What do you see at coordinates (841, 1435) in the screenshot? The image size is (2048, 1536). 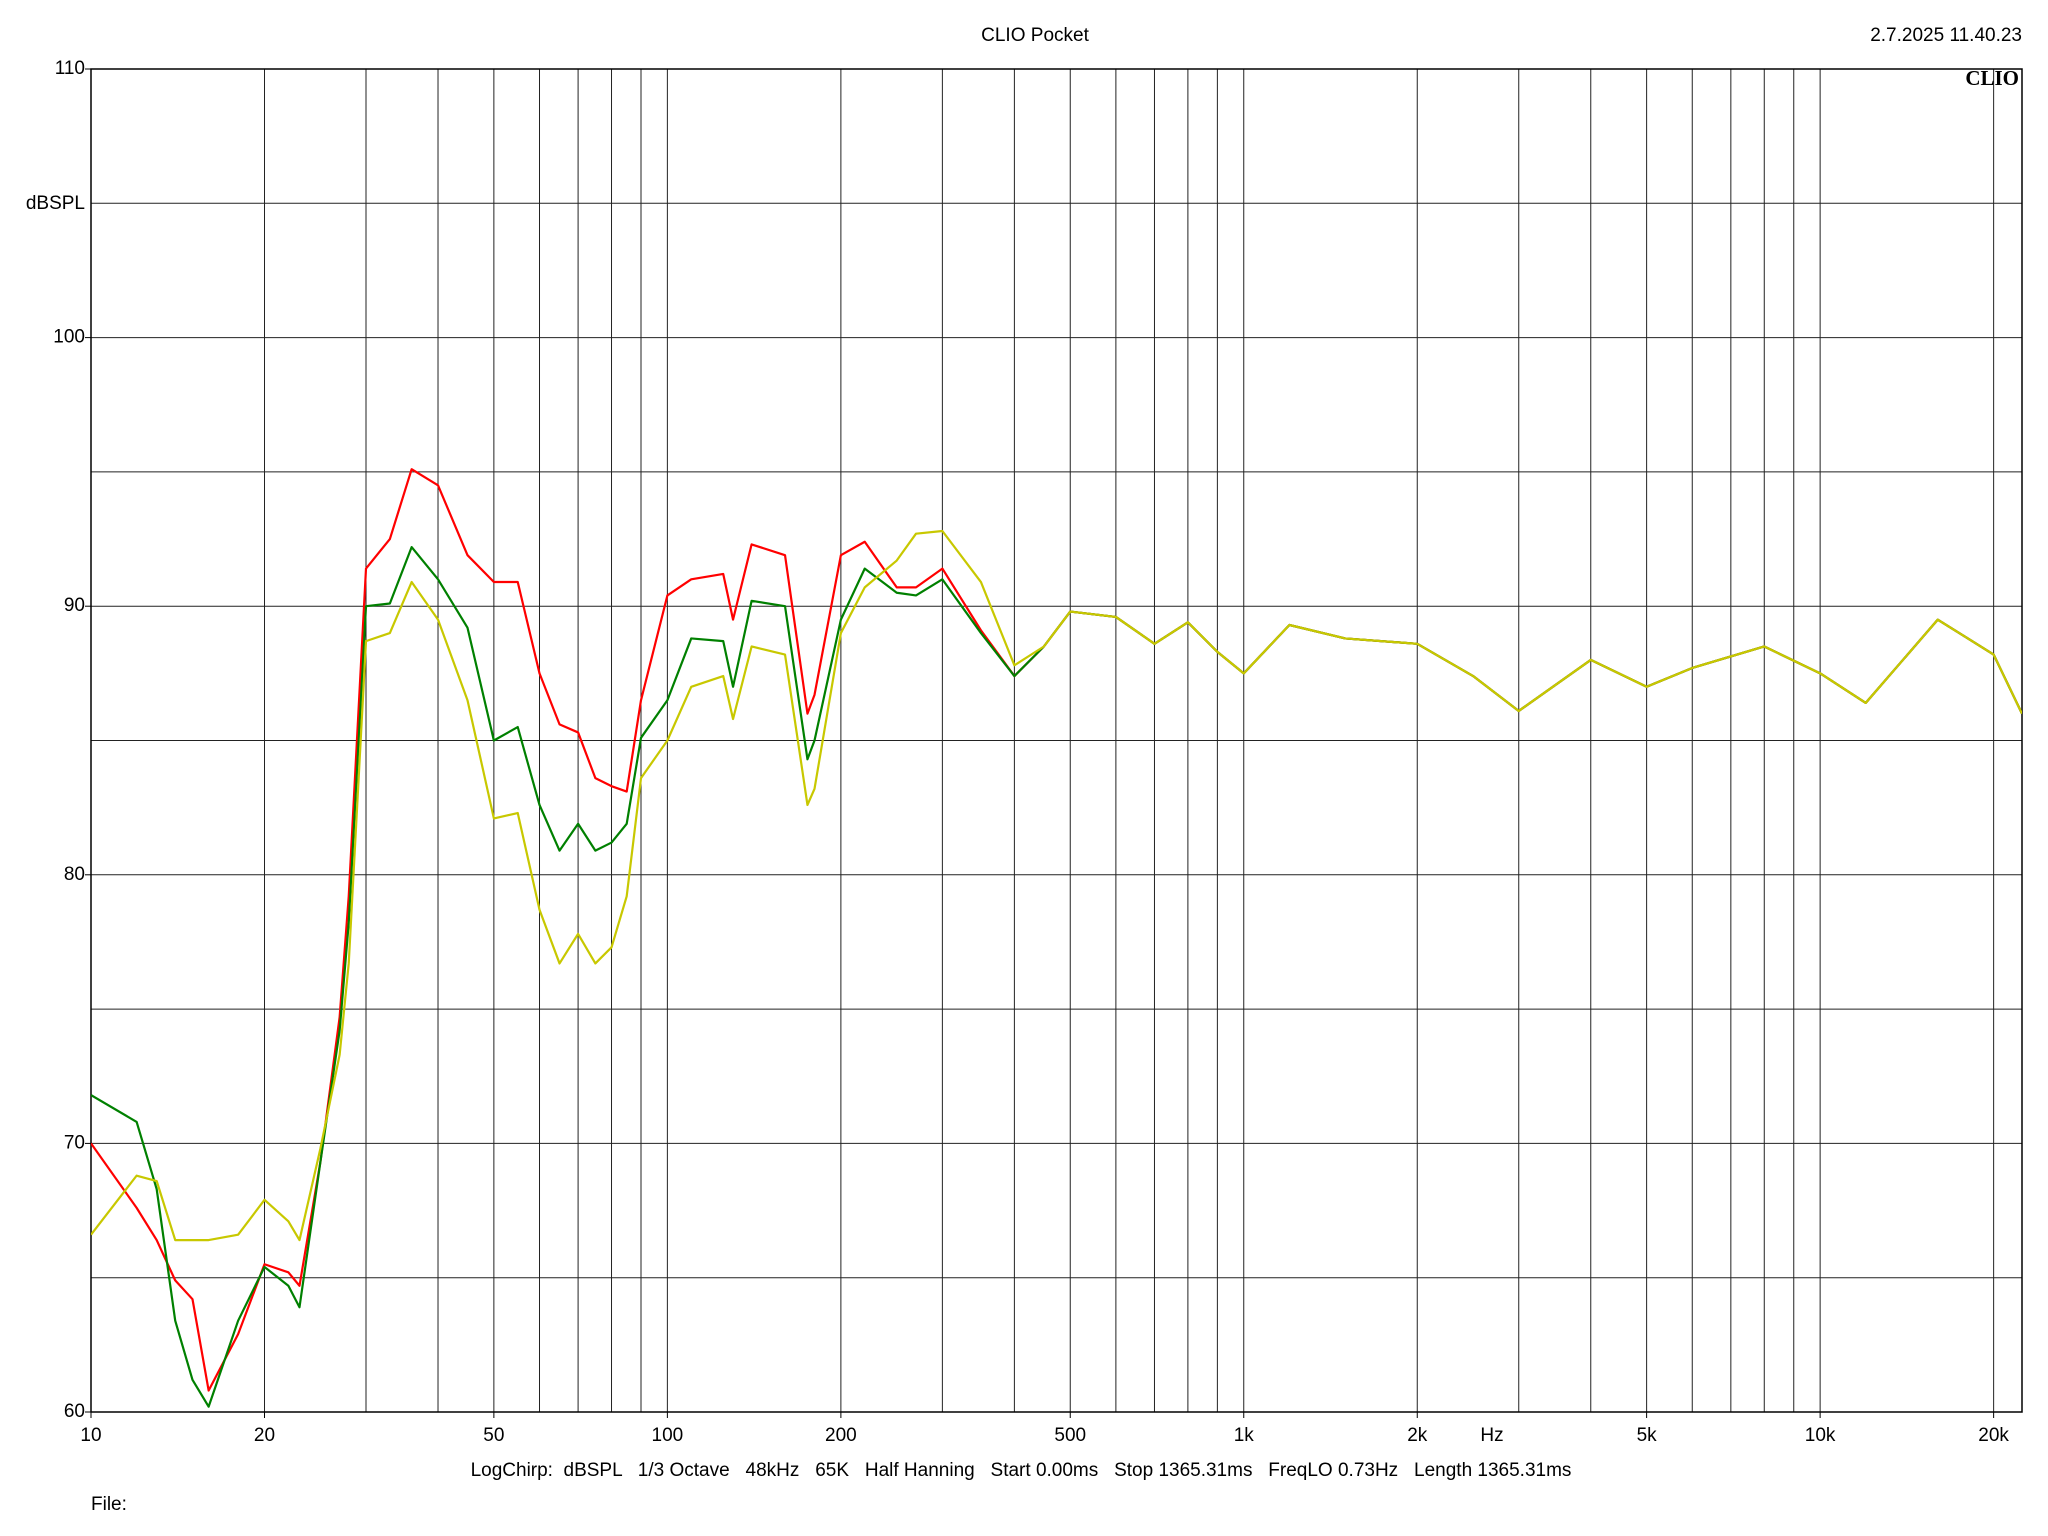 I see `x-tick-label: 200` at bounding box center [841, 1435].